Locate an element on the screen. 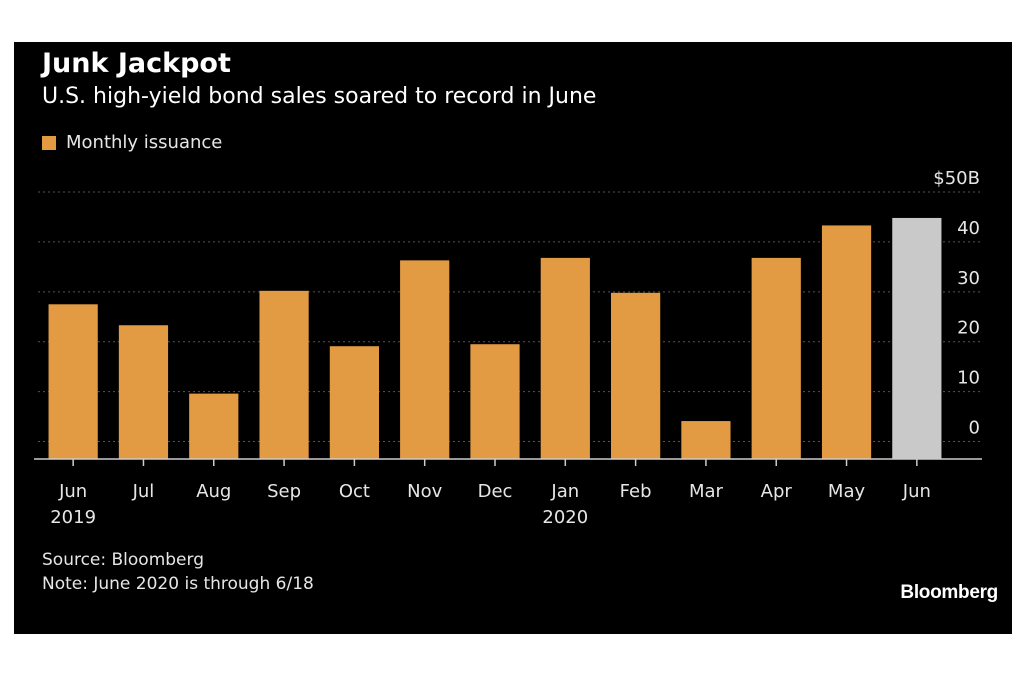 The image size is (1024, 699). x-tick-label: Apr is located at coordinates (777, 491).